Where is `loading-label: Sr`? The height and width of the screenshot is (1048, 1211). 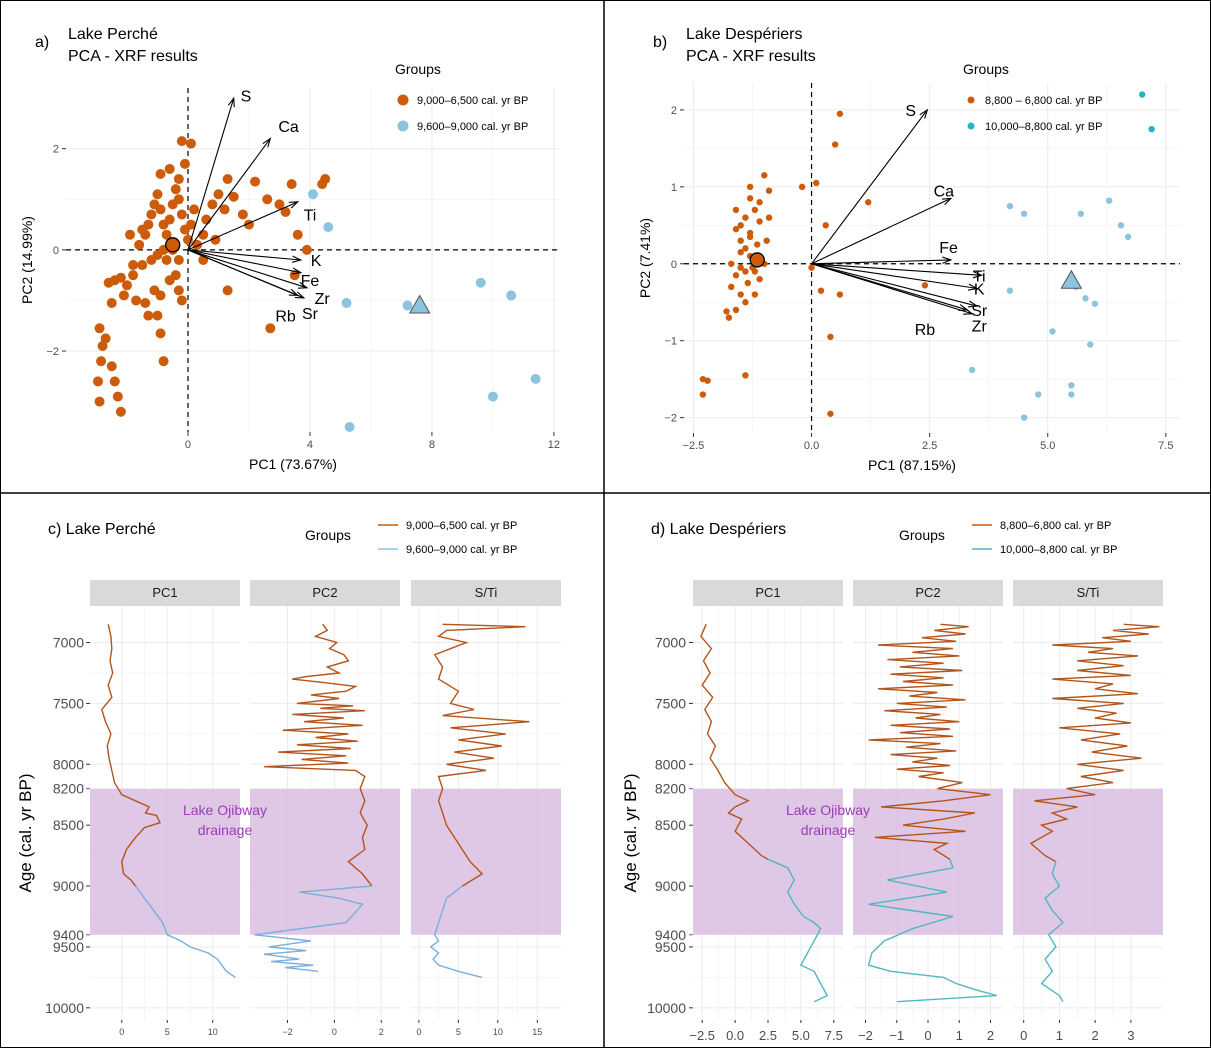
loading-label: Sr is located at coordinates (979, 311).